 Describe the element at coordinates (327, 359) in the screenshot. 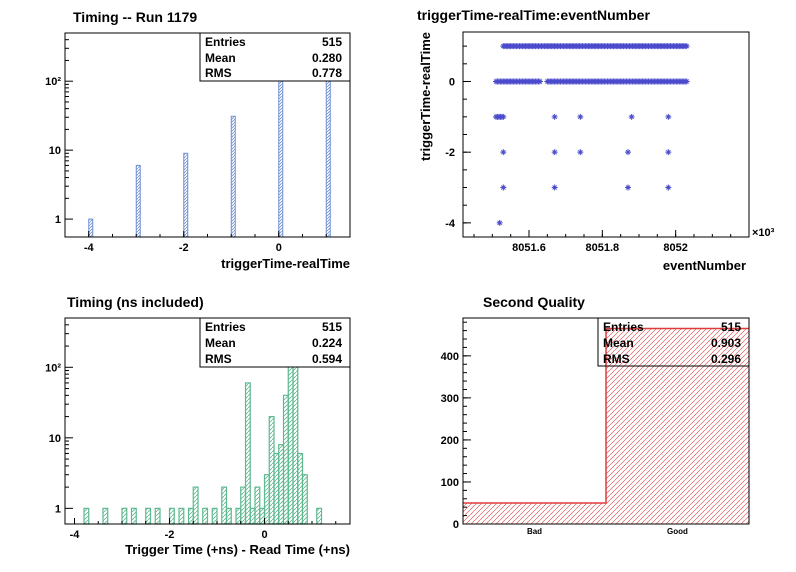

I see `stat-value: 0.594` at that location.